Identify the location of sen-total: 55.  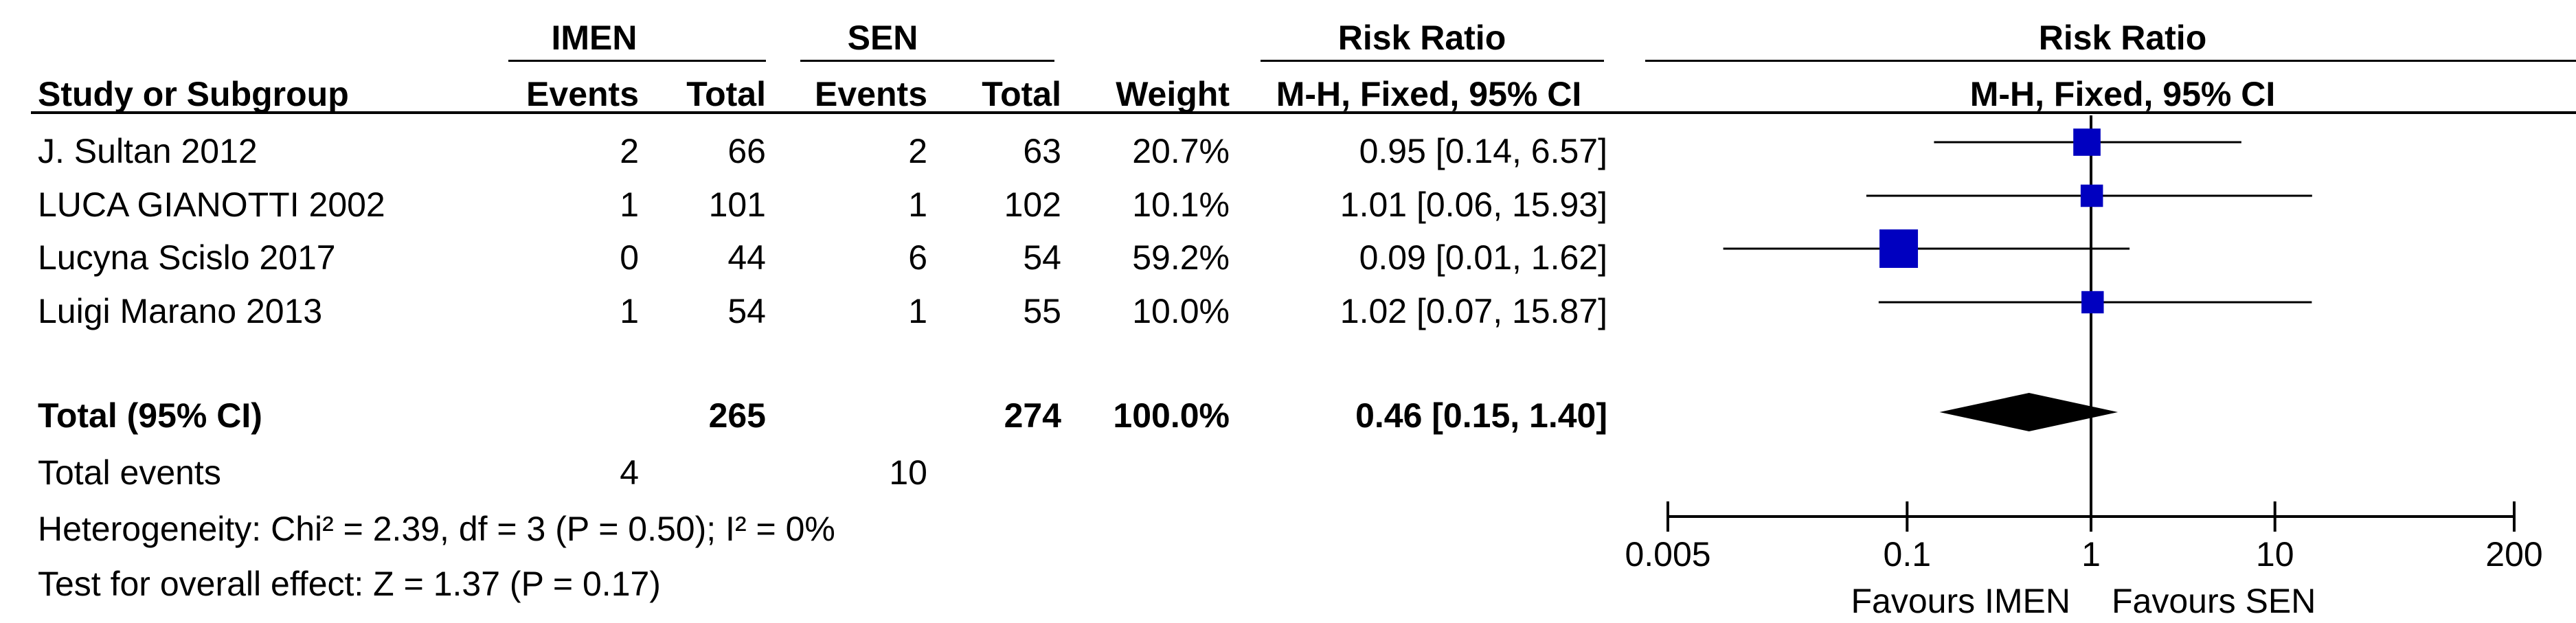
(1042, 311).